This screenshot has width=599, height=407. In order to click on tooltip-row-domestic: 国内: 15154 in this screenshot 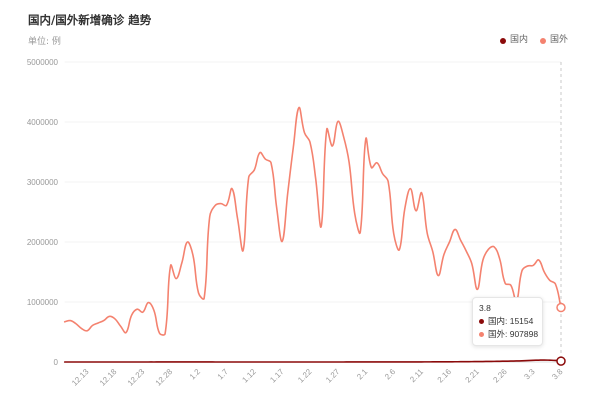, I will do `click(508, 321)`.